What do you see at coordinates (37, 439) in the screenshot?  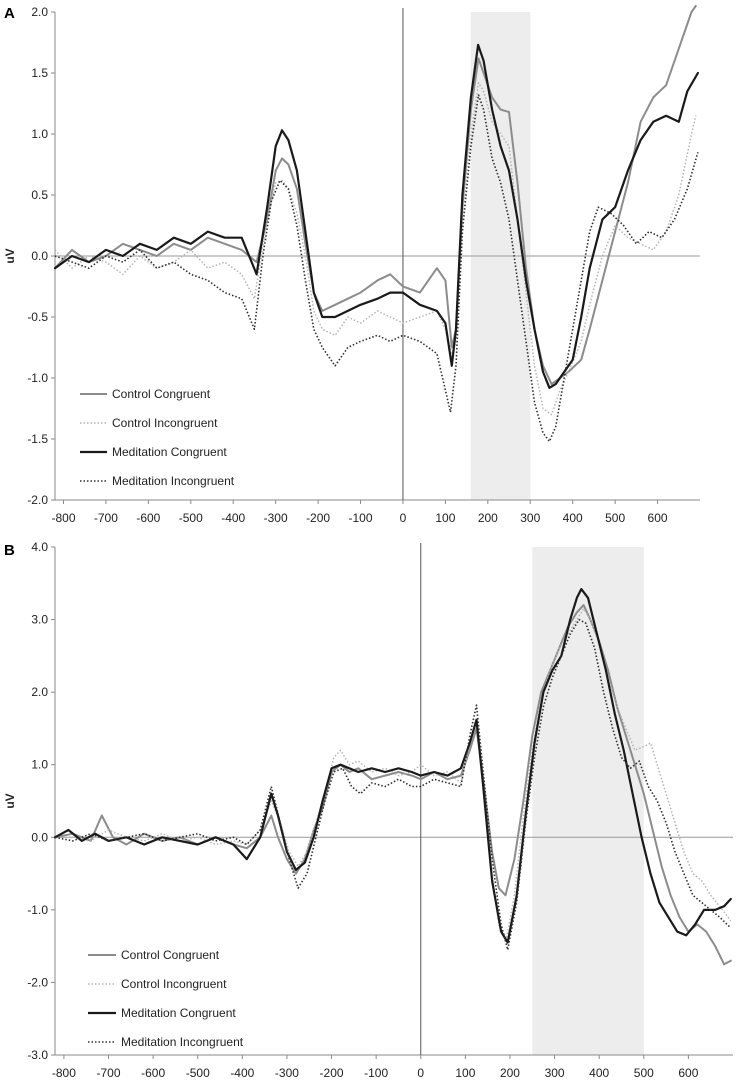 I see `y-tick-label: -1.5` at bounding box center [37, 439].